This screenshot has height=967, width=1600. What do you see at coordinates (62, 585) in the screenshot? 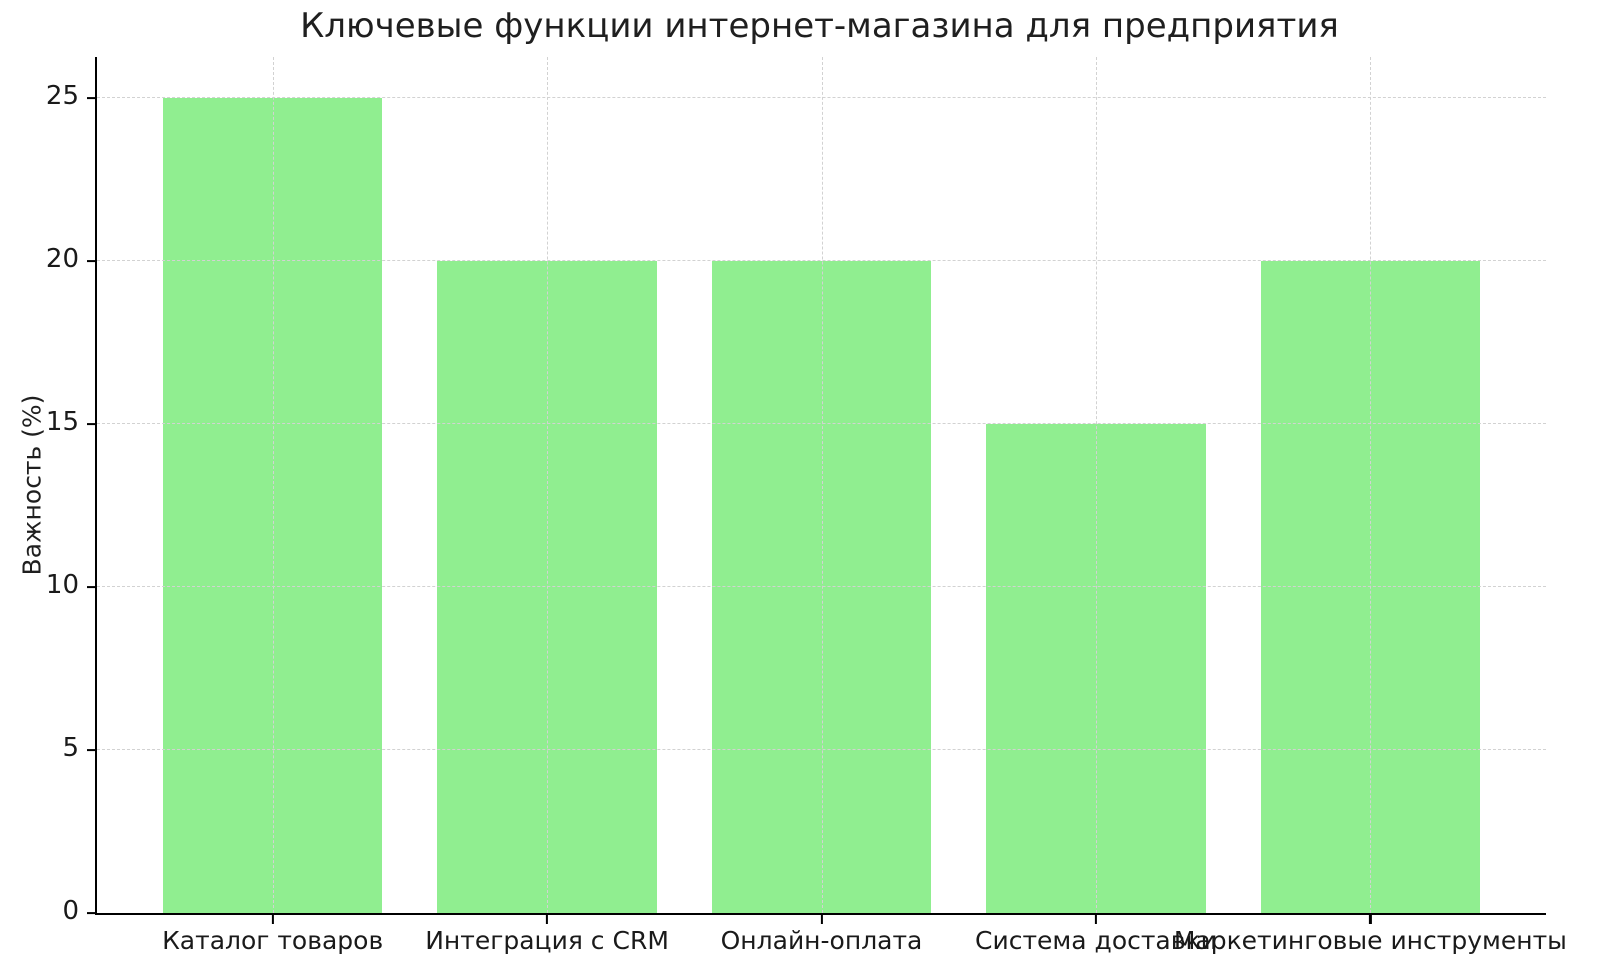
I see `y-tick-label: 10` at bounding box center [62, 585].